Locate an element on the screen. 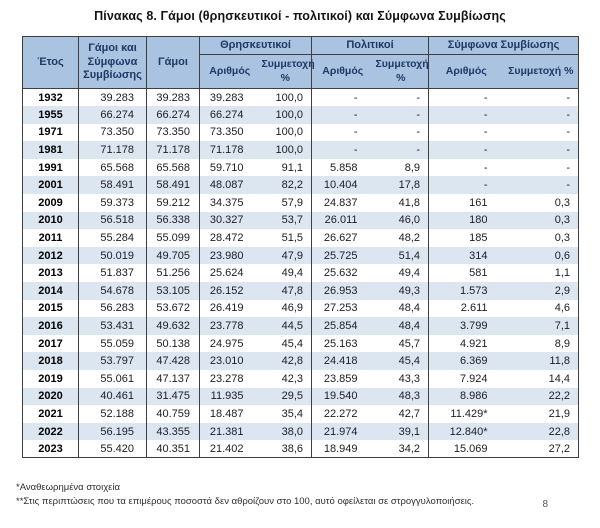 The width and height of the screenshot is (600, 528). value-cell: 10.404 is located at coordinates (342, 185).